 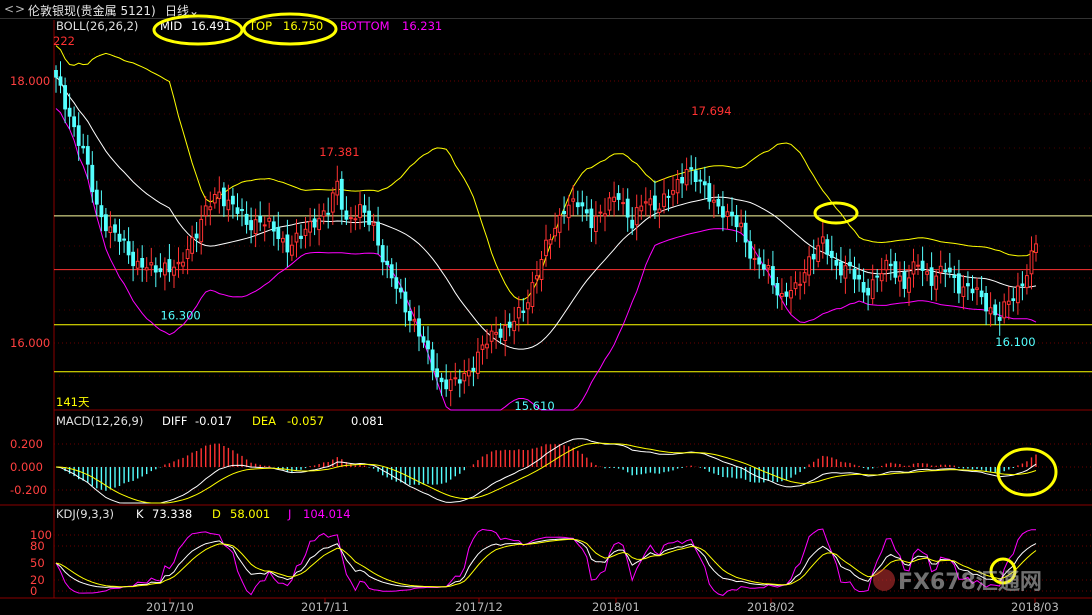 I want to click on boll-mid-value: 16.491, so click(x=211, y=26).